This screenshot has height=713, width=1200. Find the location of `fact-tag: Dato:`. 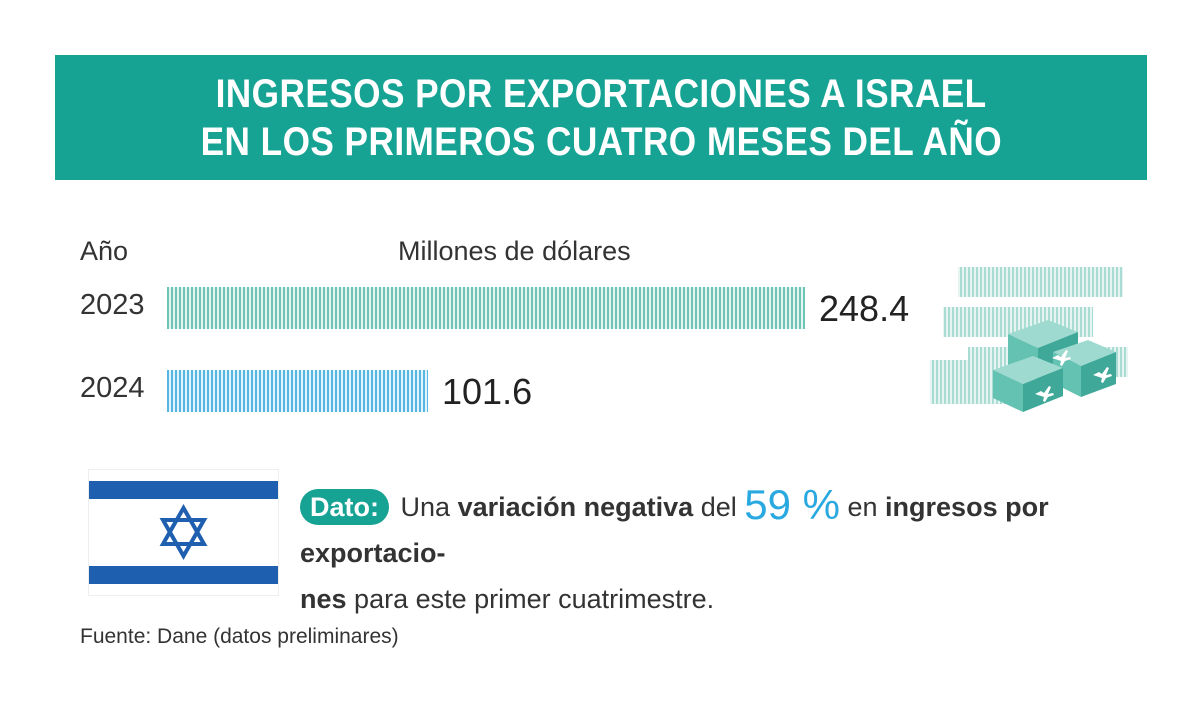

fact-tag: Dato: is located at coordinates (344, 507).